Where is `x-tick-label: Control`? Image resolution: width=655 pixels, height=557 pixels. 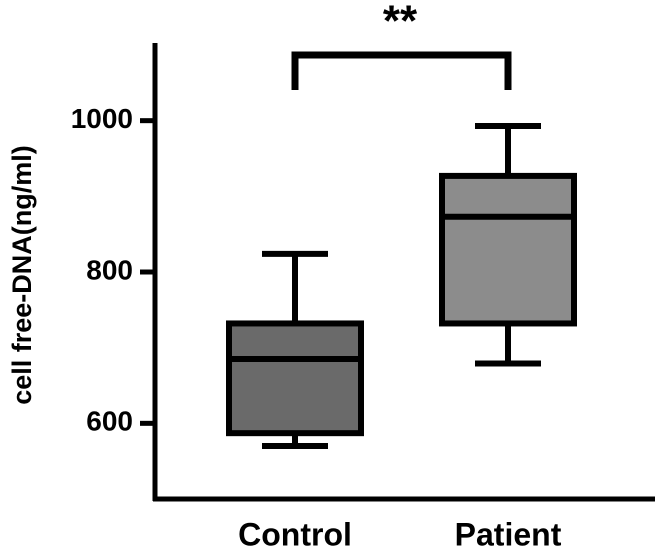 x-tick-label: Control is located at coordinates (295, 534).